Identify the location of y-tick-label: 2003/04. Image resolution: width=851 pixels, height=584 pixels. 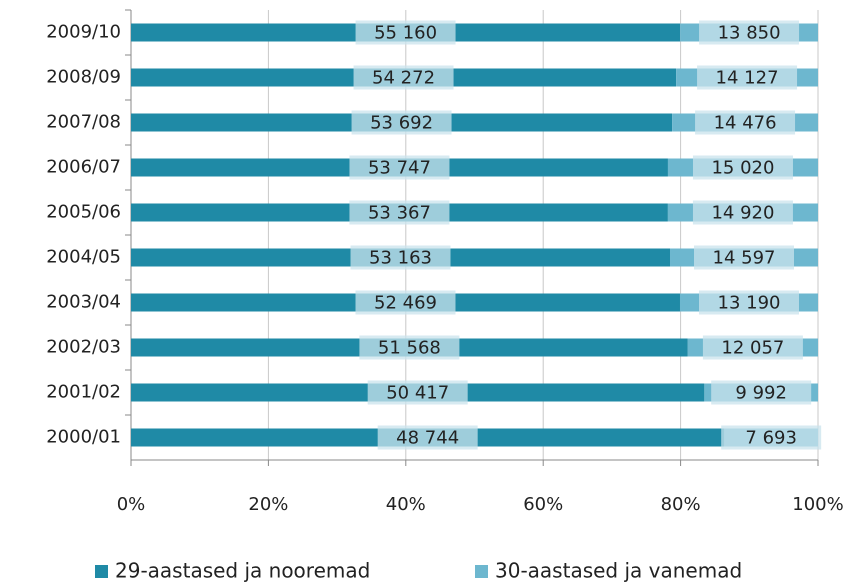
(83, 302).